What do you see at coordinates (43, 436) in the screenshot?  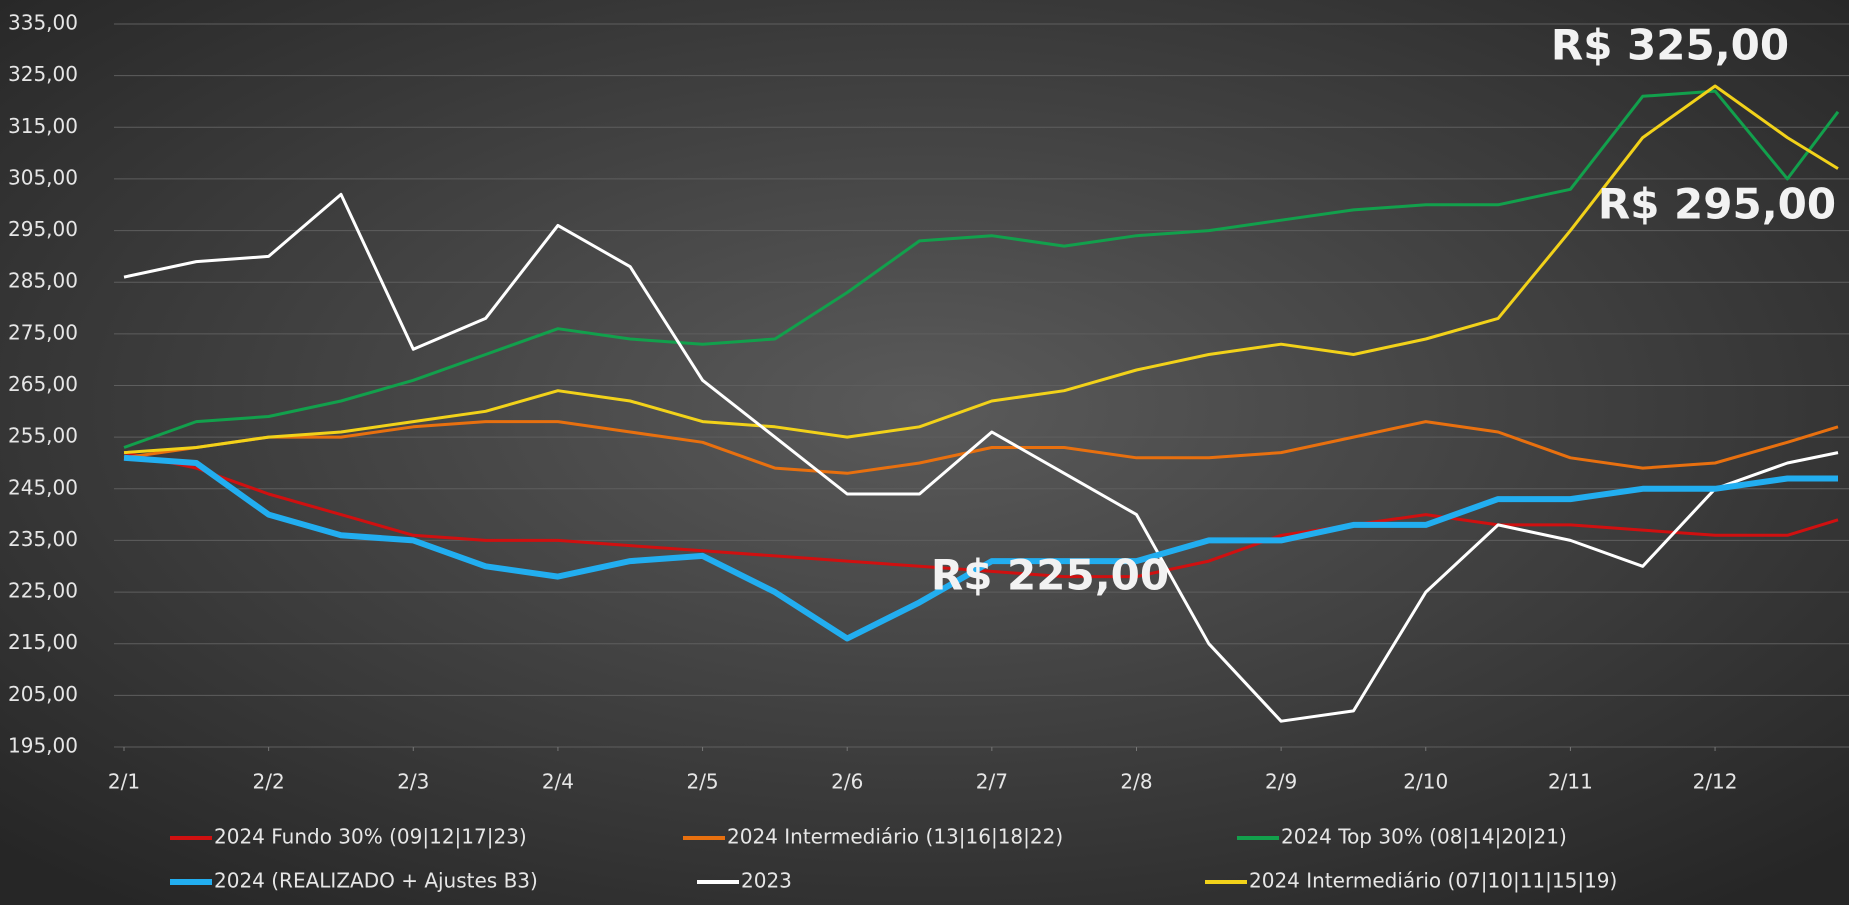 I see `y-tick-label: 255,00` at bounding box center [43, 436].